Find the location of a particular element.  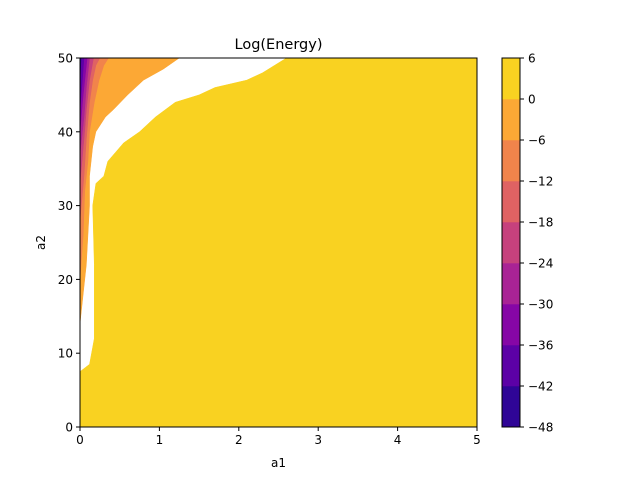

x-tick-label: 5 is located at coordinates (477, 440).